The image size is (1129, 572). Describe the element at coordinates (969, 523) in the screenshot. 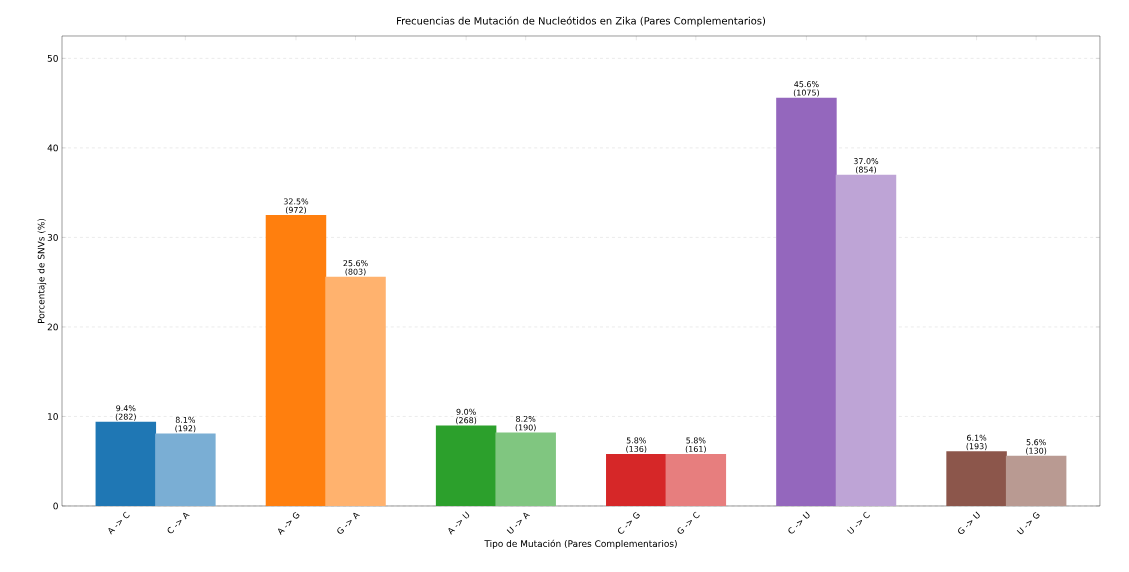

I see `x-tick-label: G -> U` at that location.